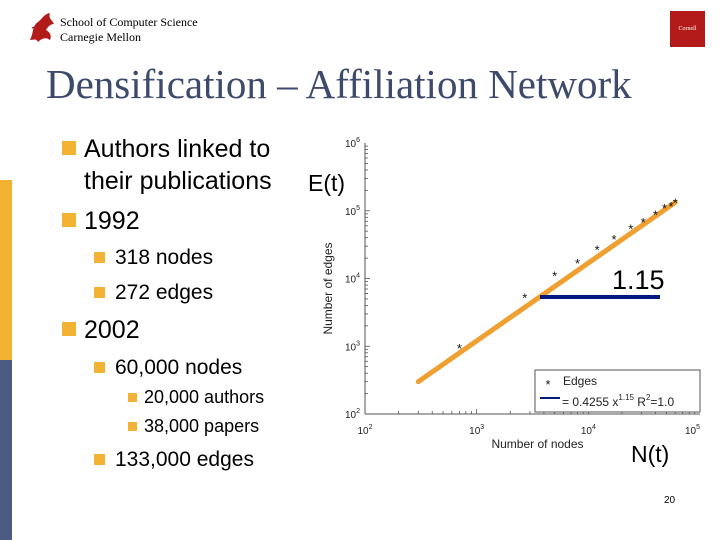  Describe the element at coordinates (177, 149) in the screenshot. I see `bullet-line-1: Authors linked to` at that location.